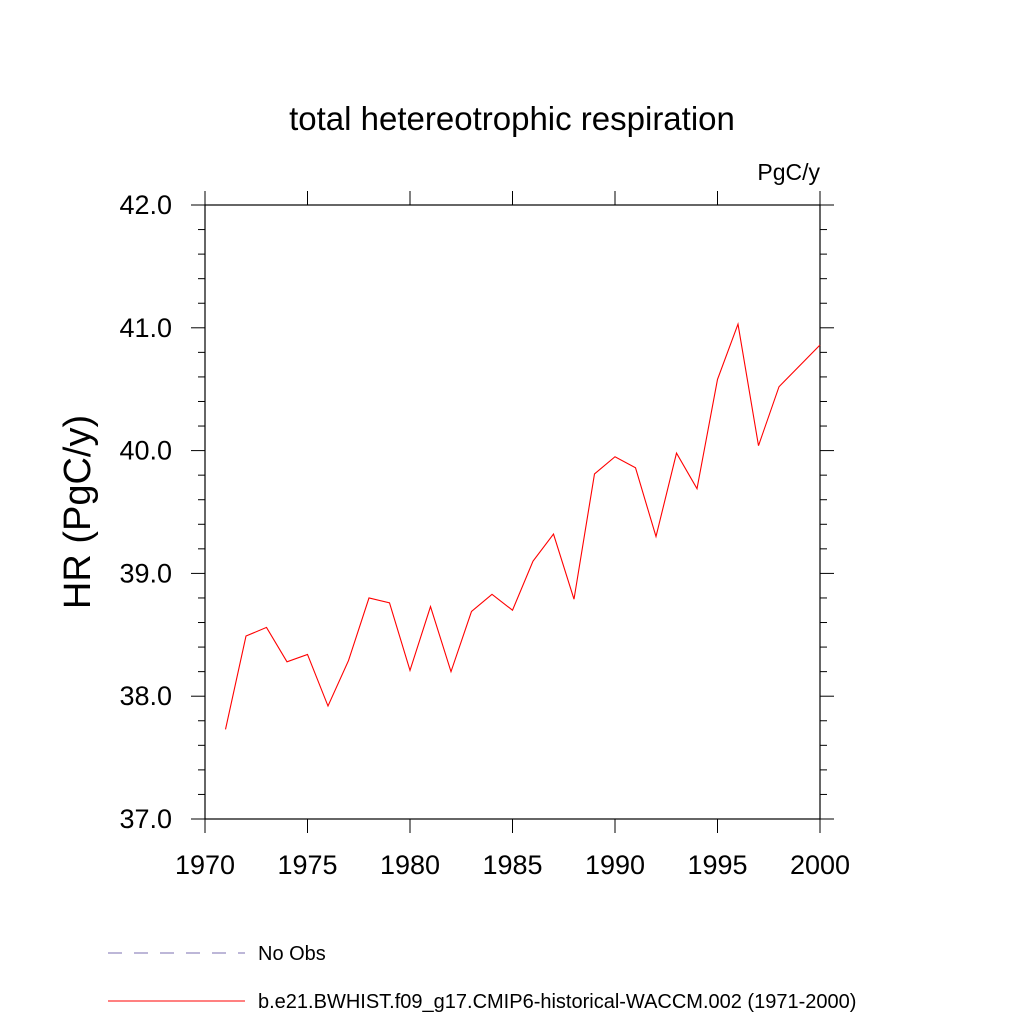 The width and height of the screenshot is (1024, 1024). What do you see at coordinates (205, 865) in the screenshot?
I see `x-tick-label-1970: 1970` at bounding box center [205, 865].